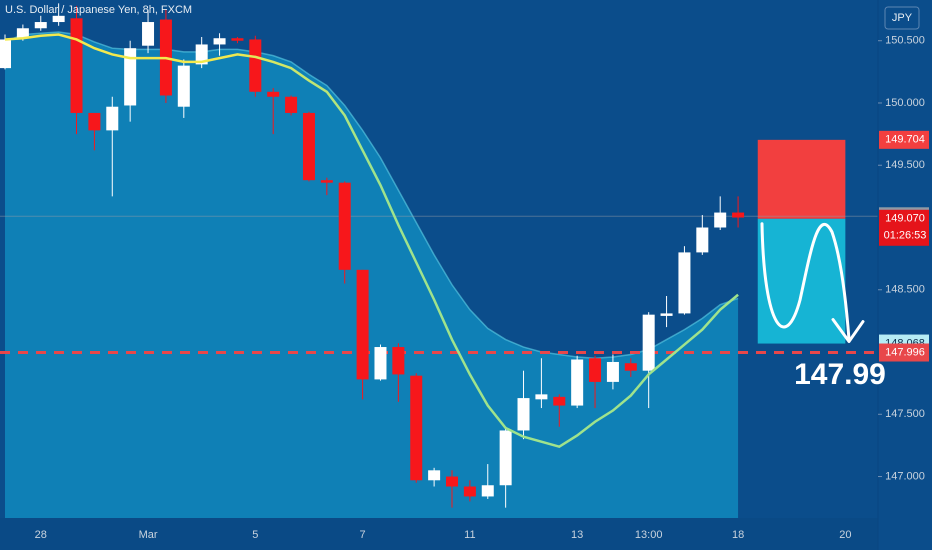 The height and width of the screenshot is (550, 932). Describe the element at coordinates (255, 535) in the screenshot. I see `x-tick-label: 5` at that location.